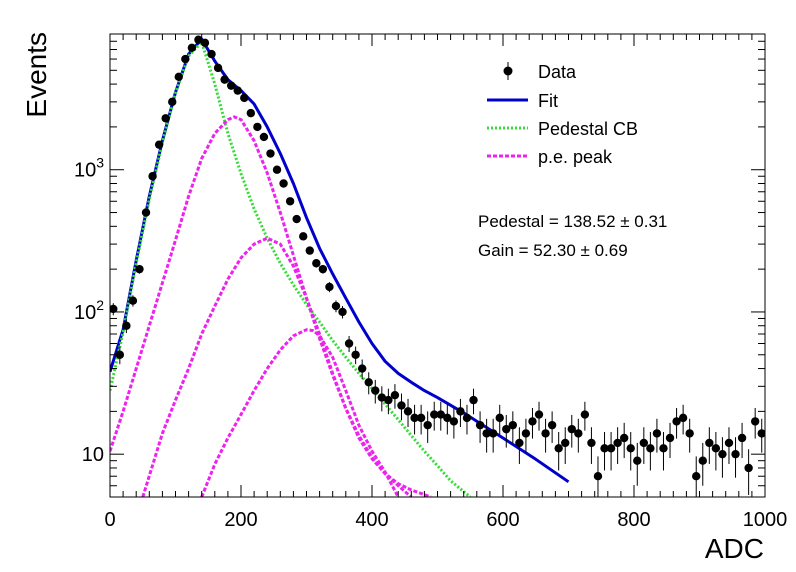 Image resolution: width=796 pixels, height=572 pixels. What do you see at coordinates (548, 101) in the screenshot?
I see `legend-label-fit: Fit` at bounding box center [548, 101].